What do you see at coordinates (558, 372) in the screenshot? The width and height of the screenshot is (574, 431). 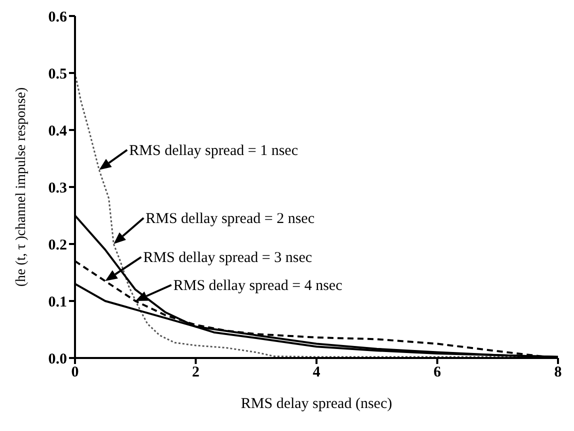 I see `x-tick-label: 8` at bounding box center [558, 372].